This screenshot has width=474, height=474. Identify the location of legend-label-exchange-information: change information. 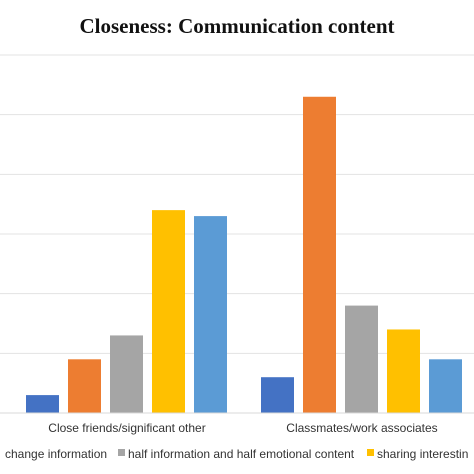
(56, 454).